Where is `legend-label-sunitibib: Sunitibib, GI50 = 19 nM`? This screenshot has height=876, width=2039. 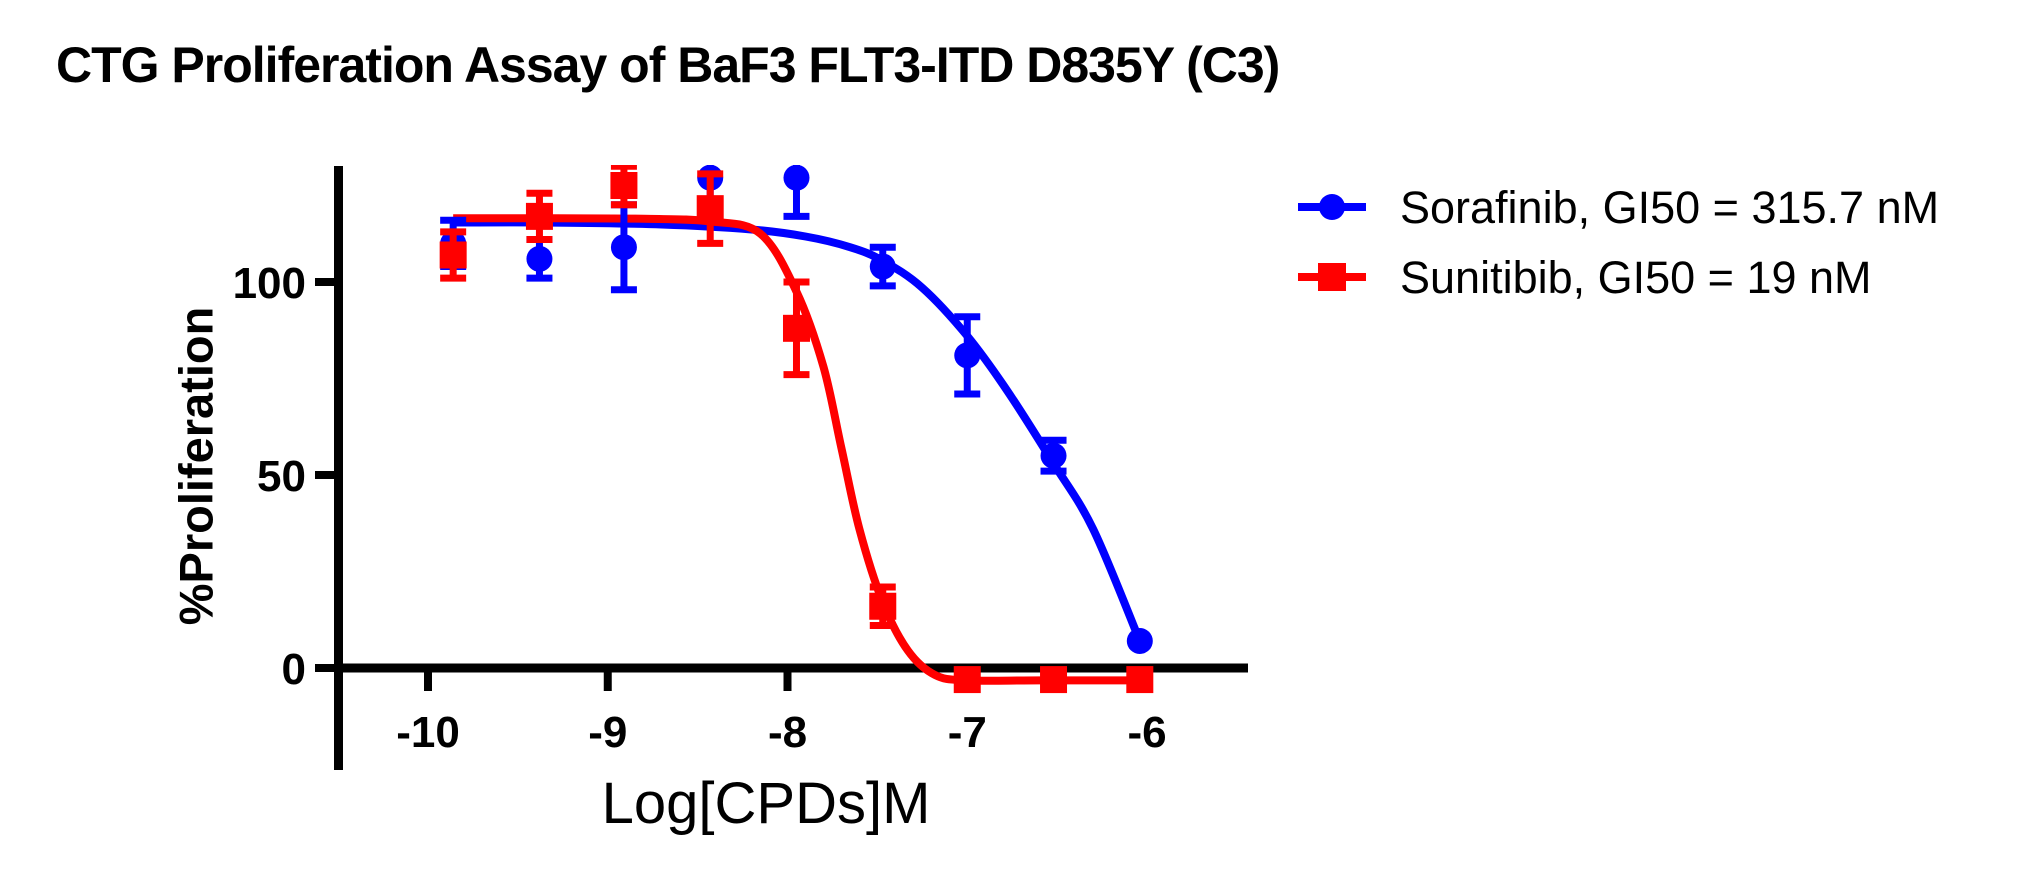 legend-label-sunitibib: Sunitibib, GI50 = 19 nM is located at coordinates (1636, 277).